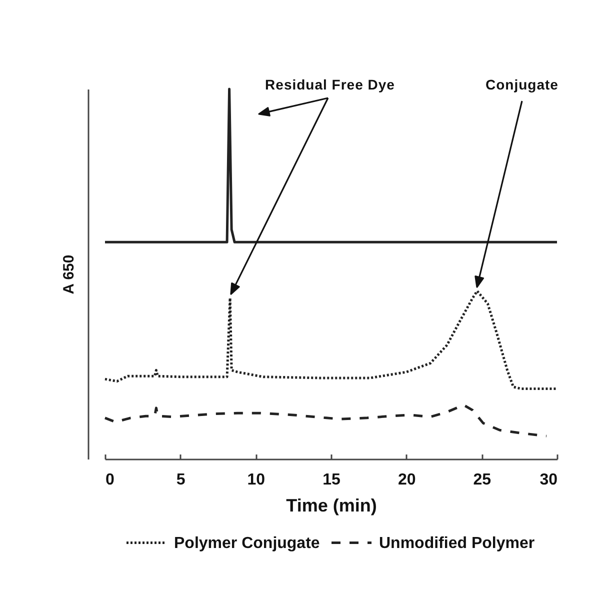 The image size is (610, 607). What do you see at coordinates (256, 480) in the screenshot?
I see `x-tick-label: 10` at bounding box center [256, 480].